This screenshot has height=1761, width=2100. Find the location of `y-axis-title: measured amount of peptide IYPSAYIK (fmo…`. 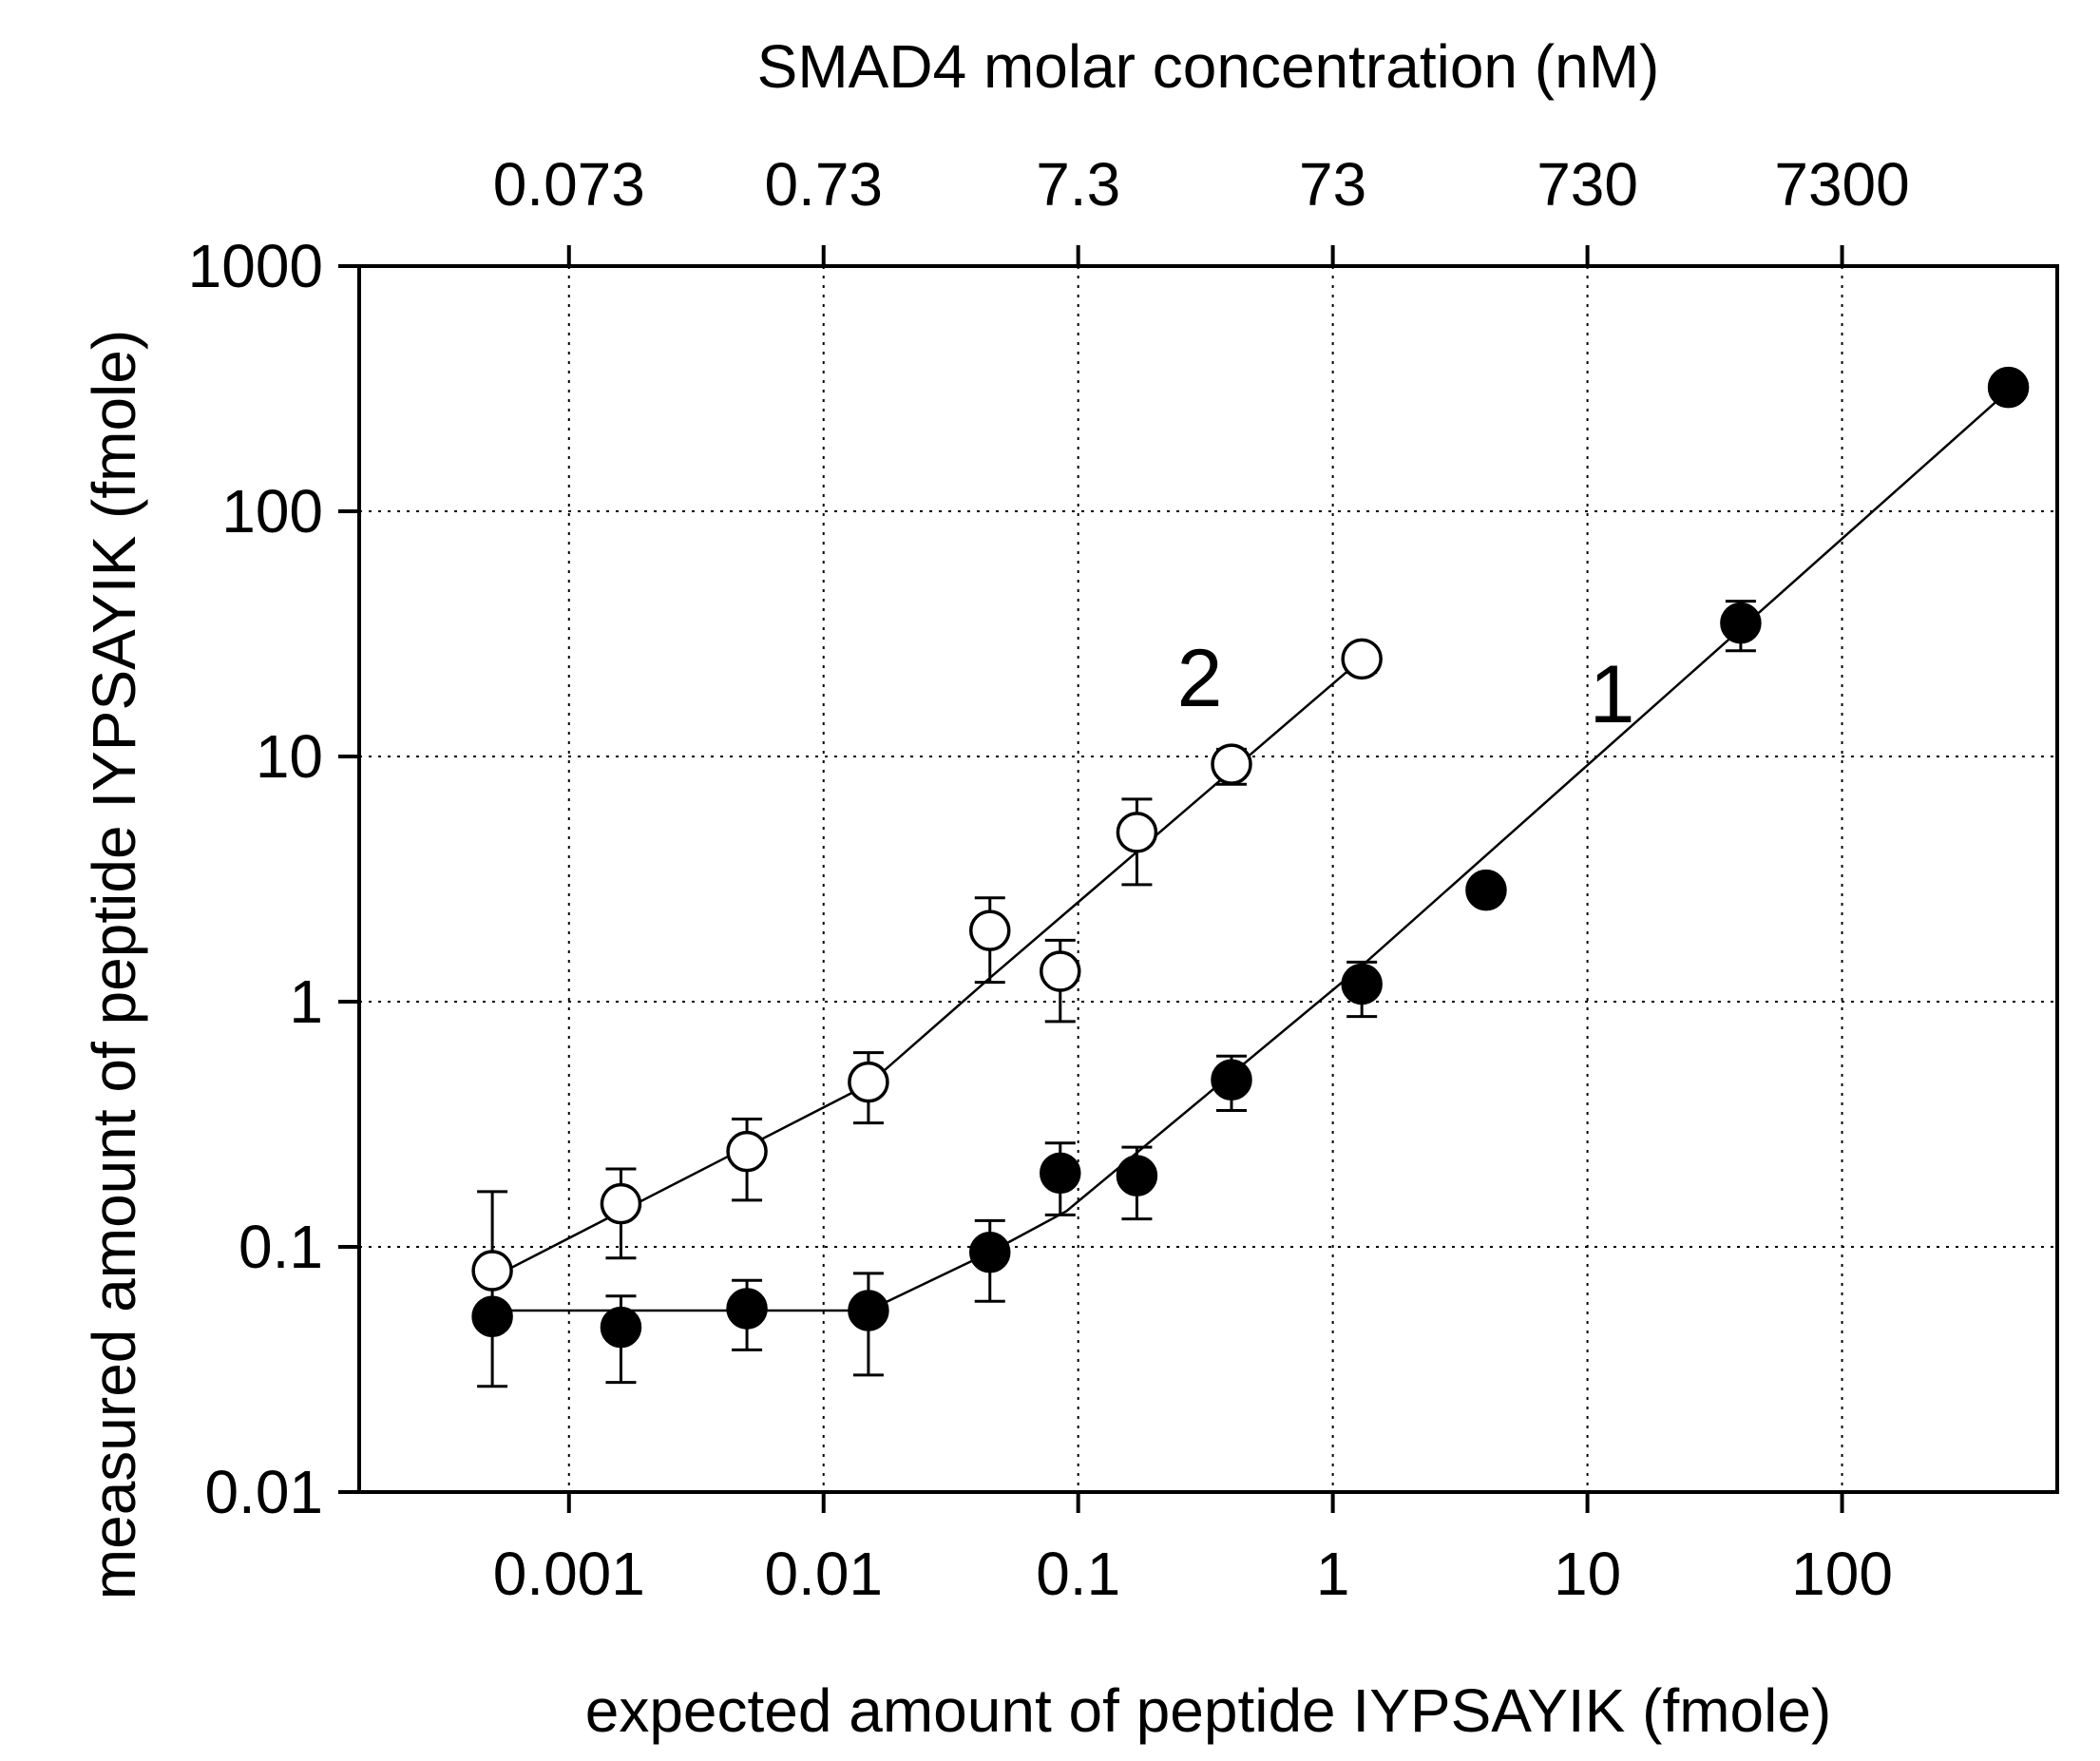

y-axis-title: measured amount of peptide IYPSAYIK (fmo… is located at coordinates (114, 965).